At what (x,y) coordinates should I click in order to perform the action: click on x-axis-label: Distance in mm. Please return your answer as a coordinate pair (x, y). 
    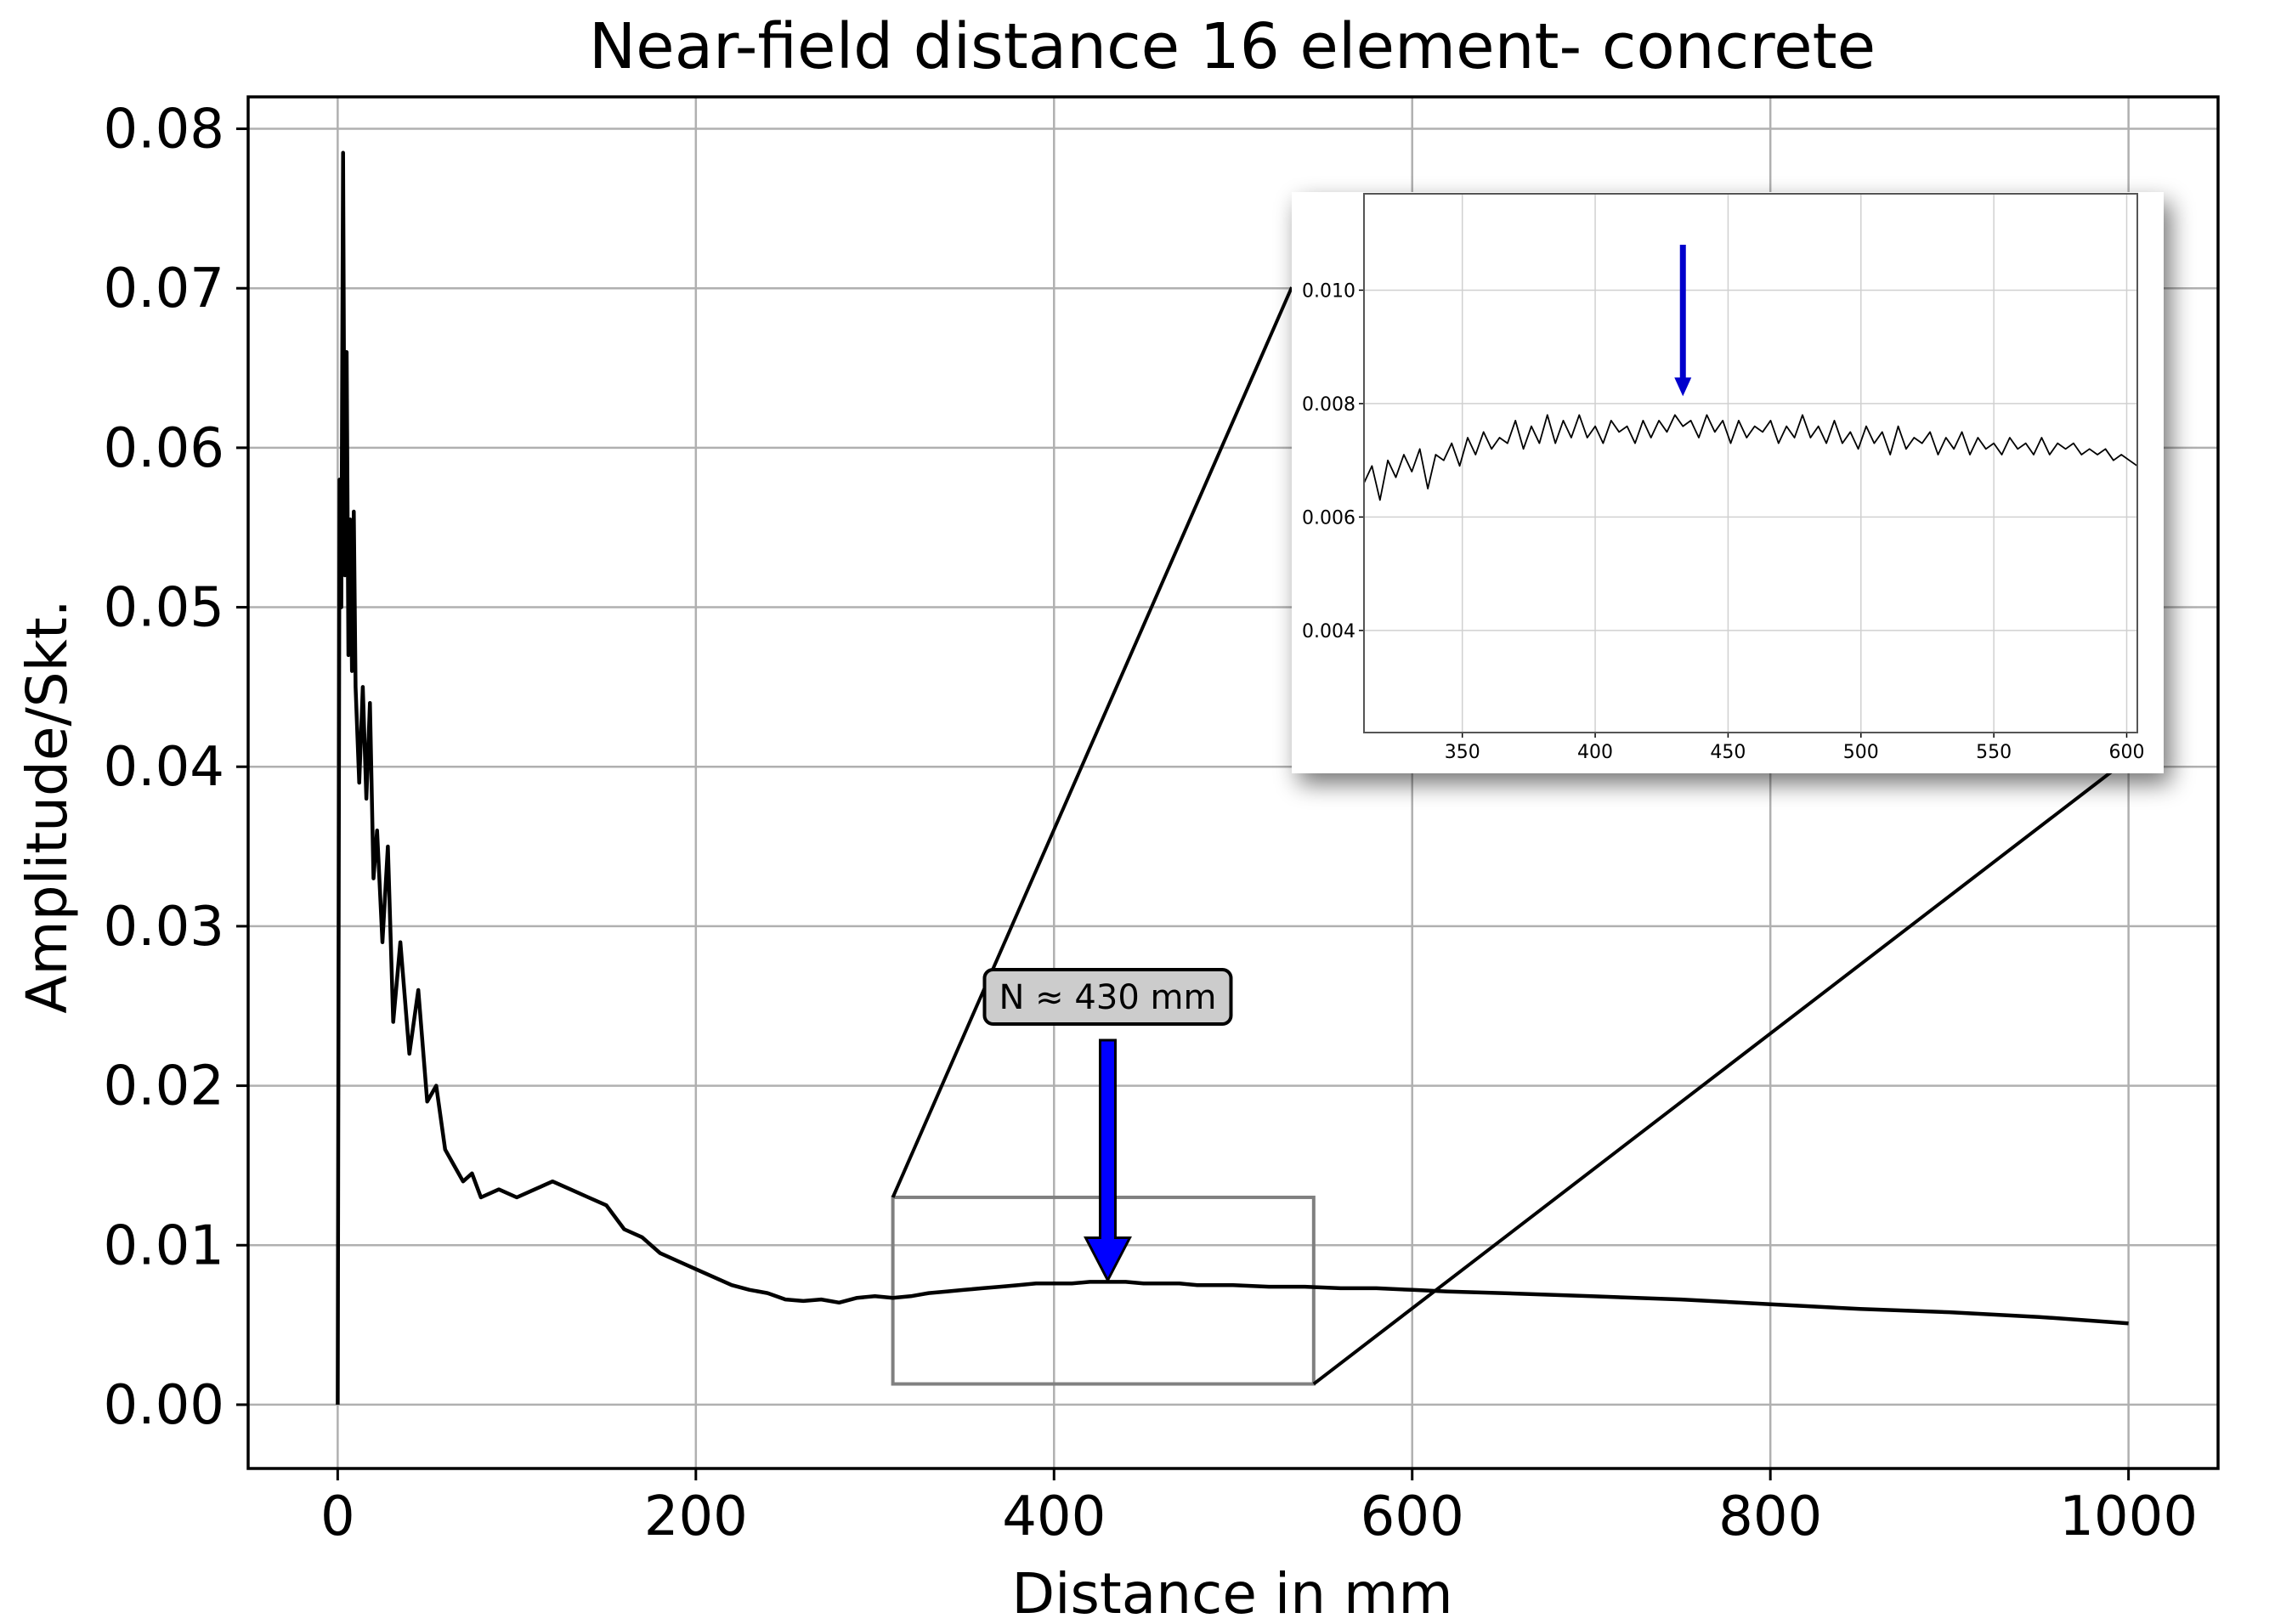
    Looking at the image, I should click on (1231, 1590).